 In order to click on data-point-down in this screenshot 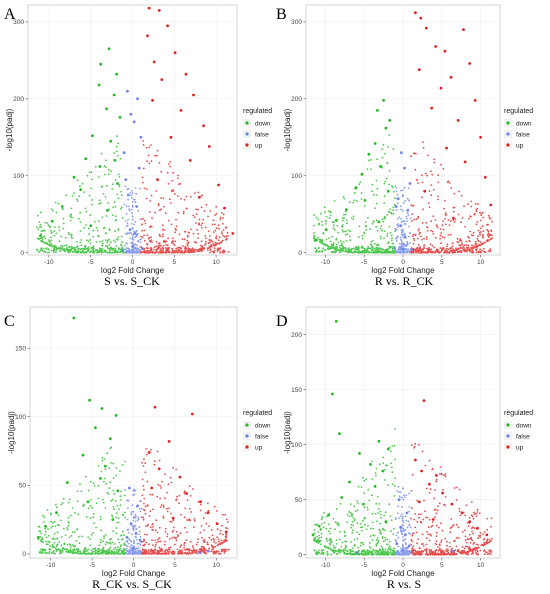, I will do `click(117, 183)`.